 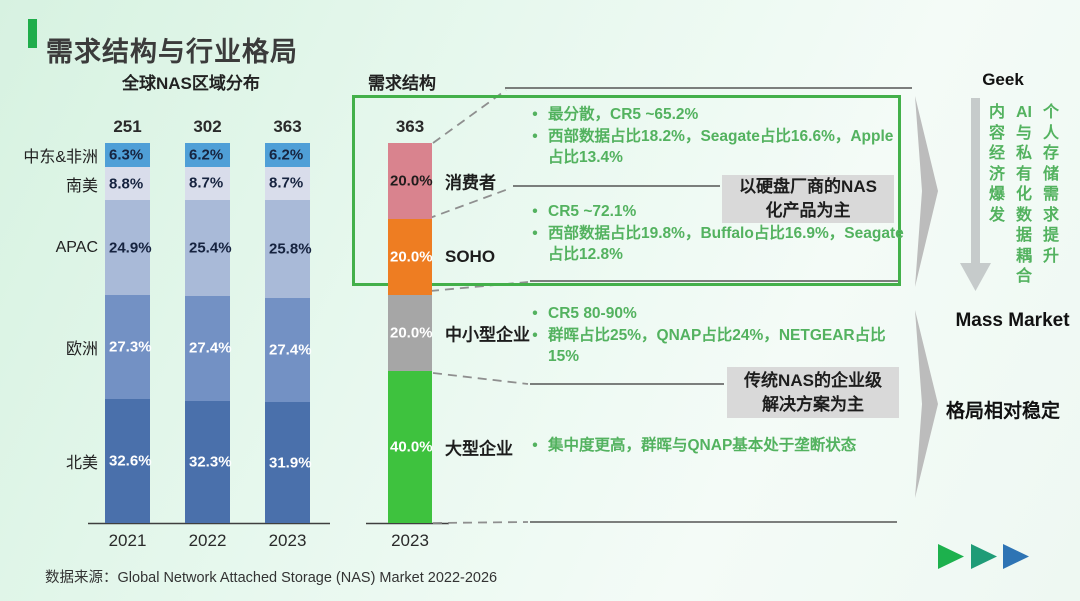 I want to click on year-label: 2022, so click(x=207, y=540).